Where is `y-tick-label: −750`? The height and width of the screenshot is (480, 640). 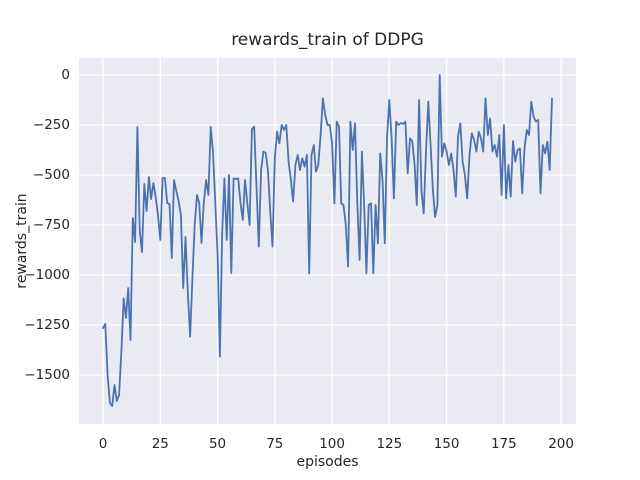
y-tick-label: −750 is located at coordinates (51, 225).